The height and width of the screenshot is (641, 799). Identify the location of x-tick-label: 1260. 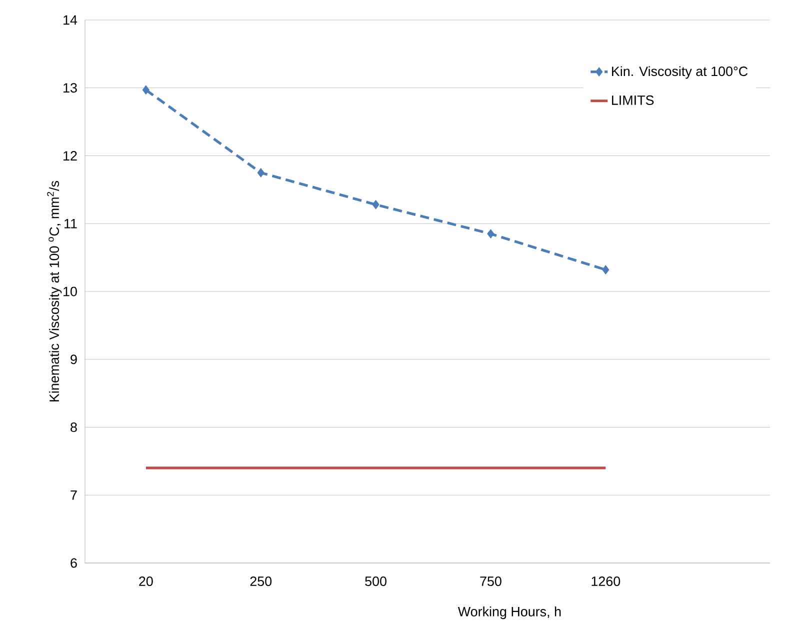
(606, 581).